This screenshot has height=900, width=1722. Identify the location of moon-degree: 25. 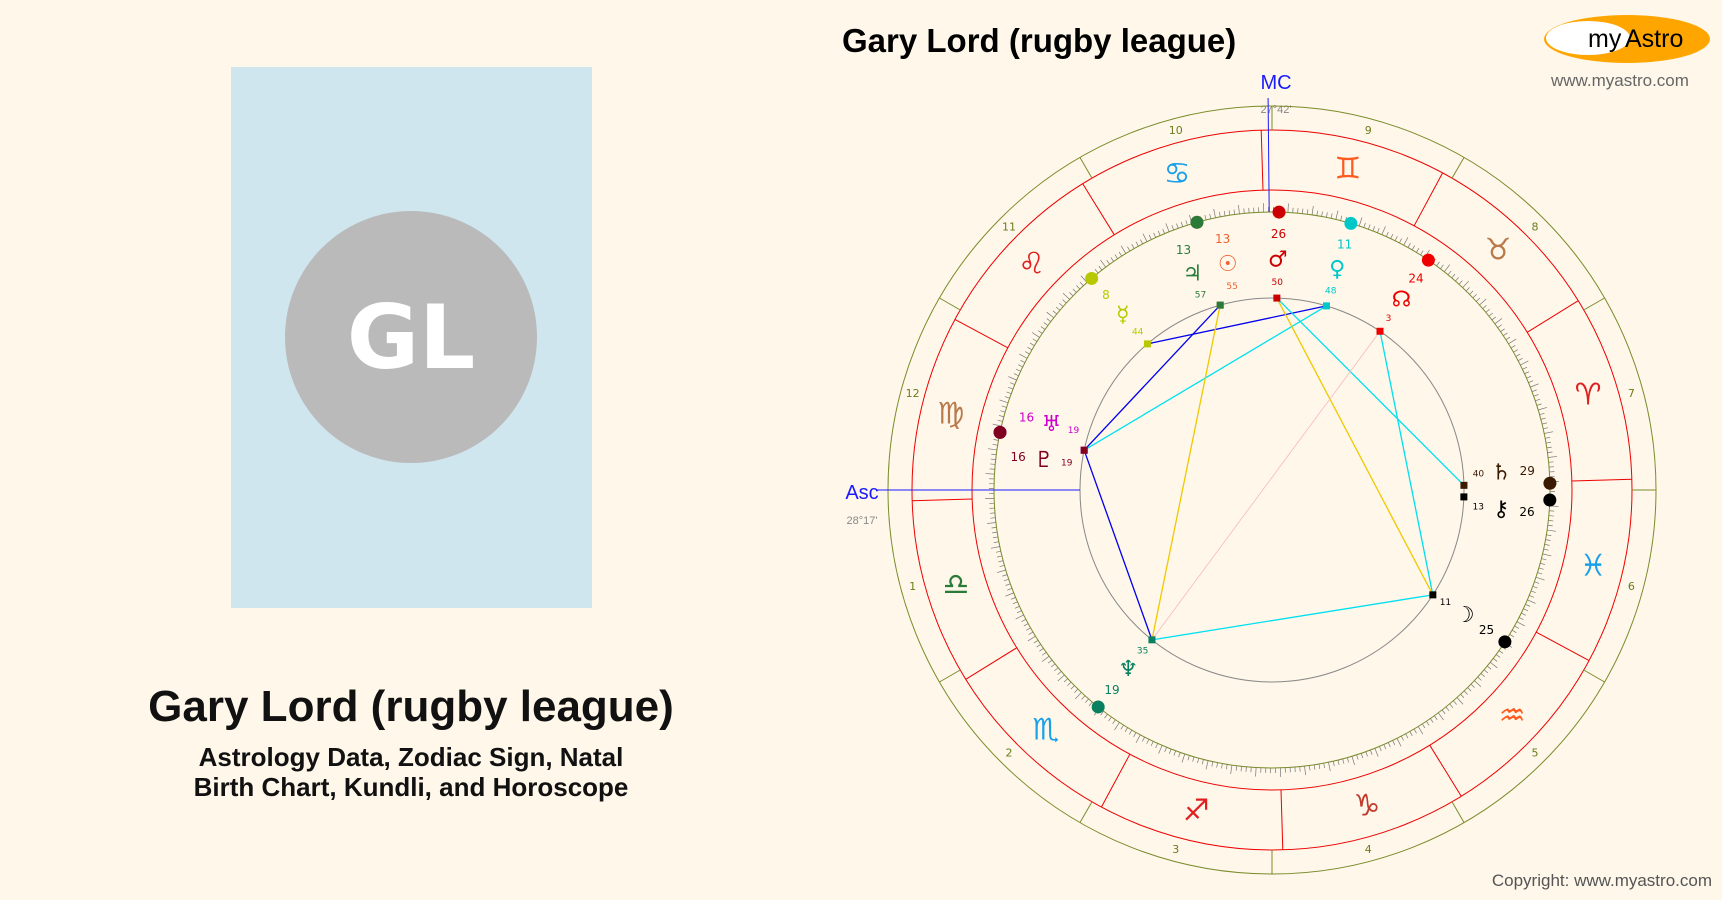
(1486, 630).